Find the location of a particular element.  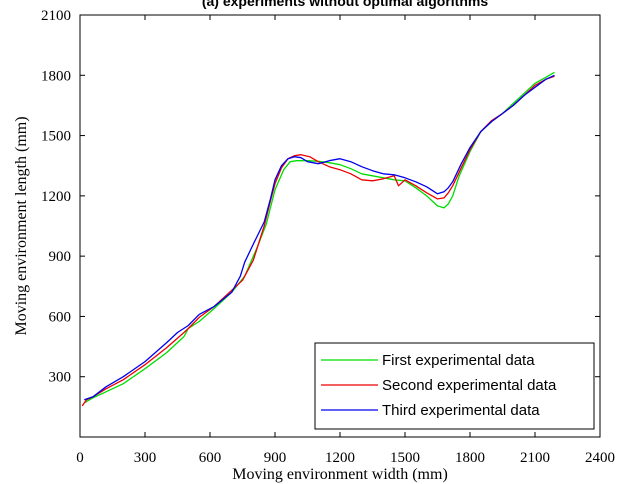

x-tick-label: 1800 is located at coordinates (470, 458).